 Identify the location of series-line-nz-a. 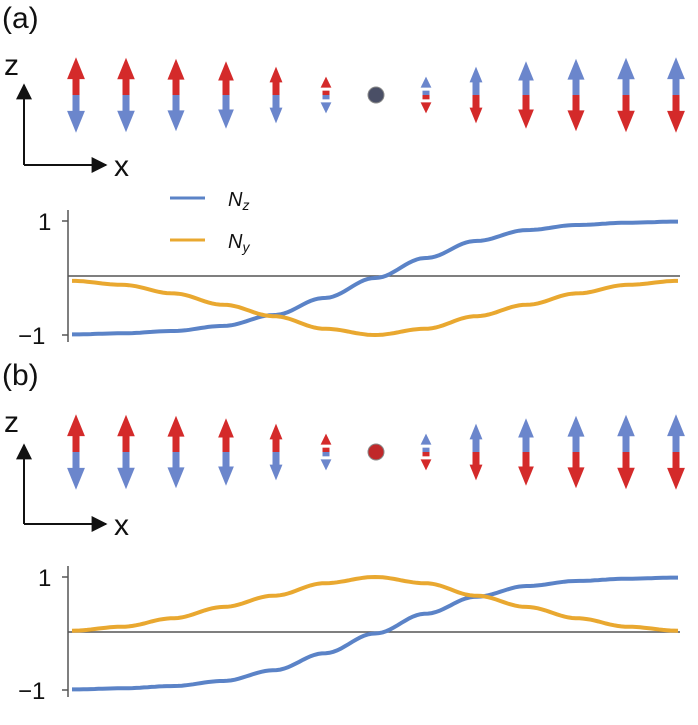
(375, 278).